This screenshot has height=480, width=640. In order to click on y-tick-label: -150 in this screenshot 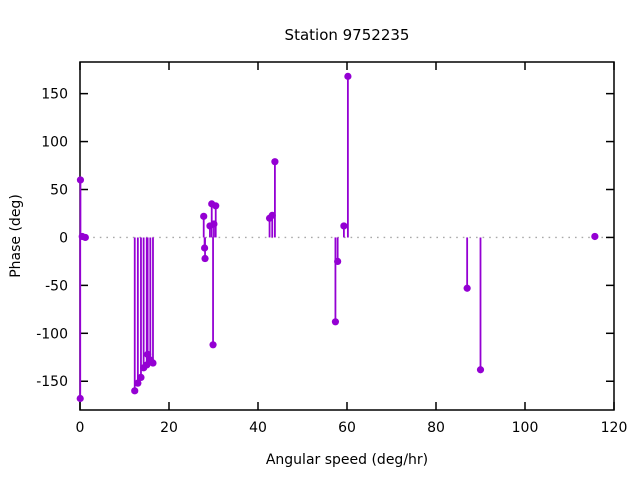, I will do `click(52, 382)`.